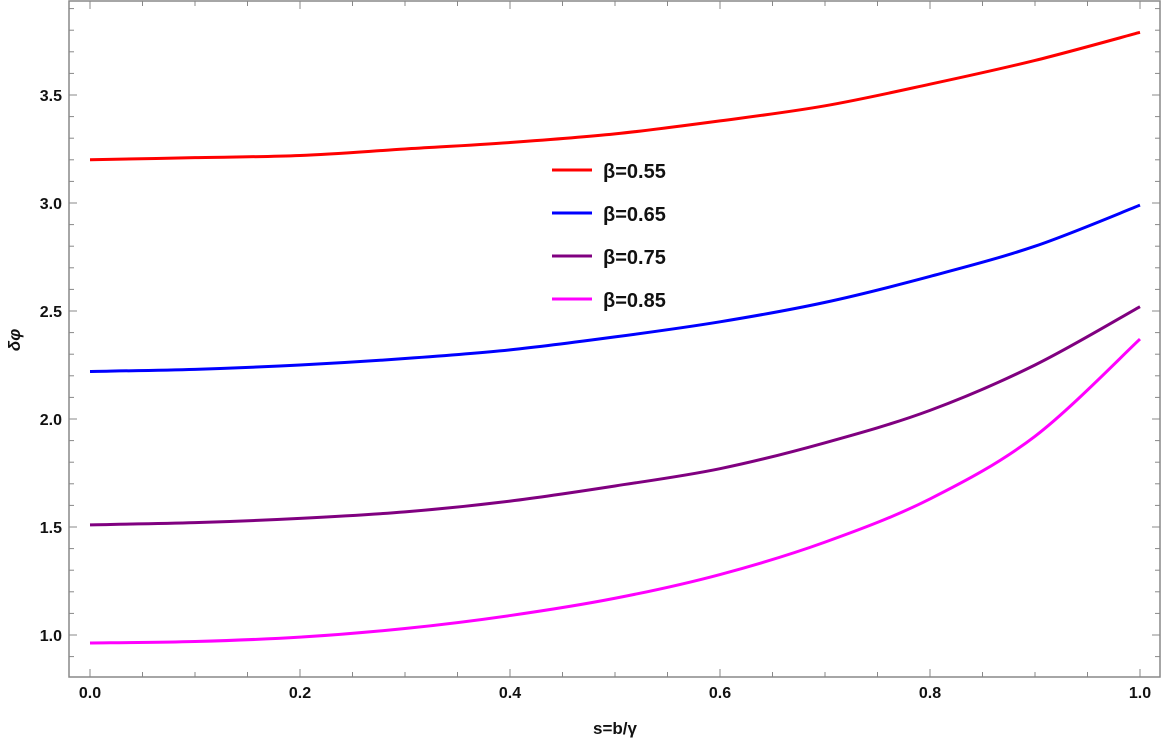  Describe the element at coordinates (1140, 693) in the screenshot. I see `x-tick-label: 1.0` at that location.